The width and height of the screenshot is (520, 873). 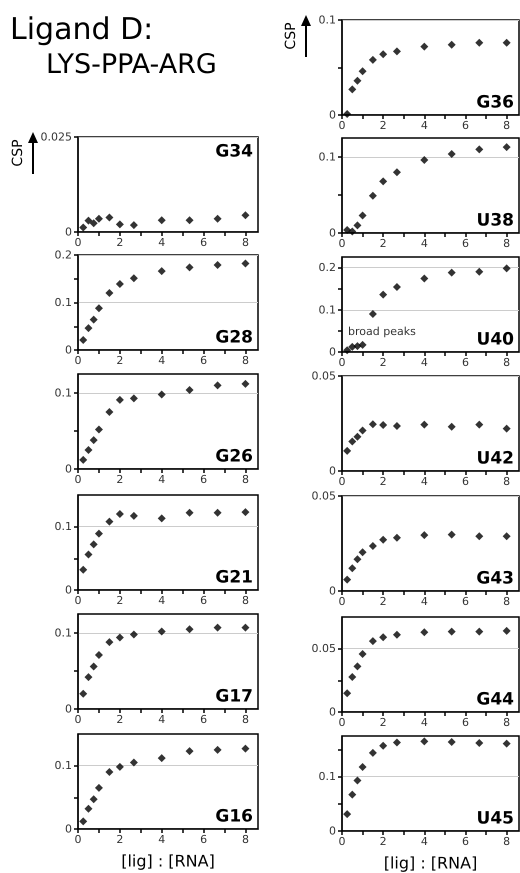 I want to click on y-axis-title: CSP, so click(x=18, y=153).